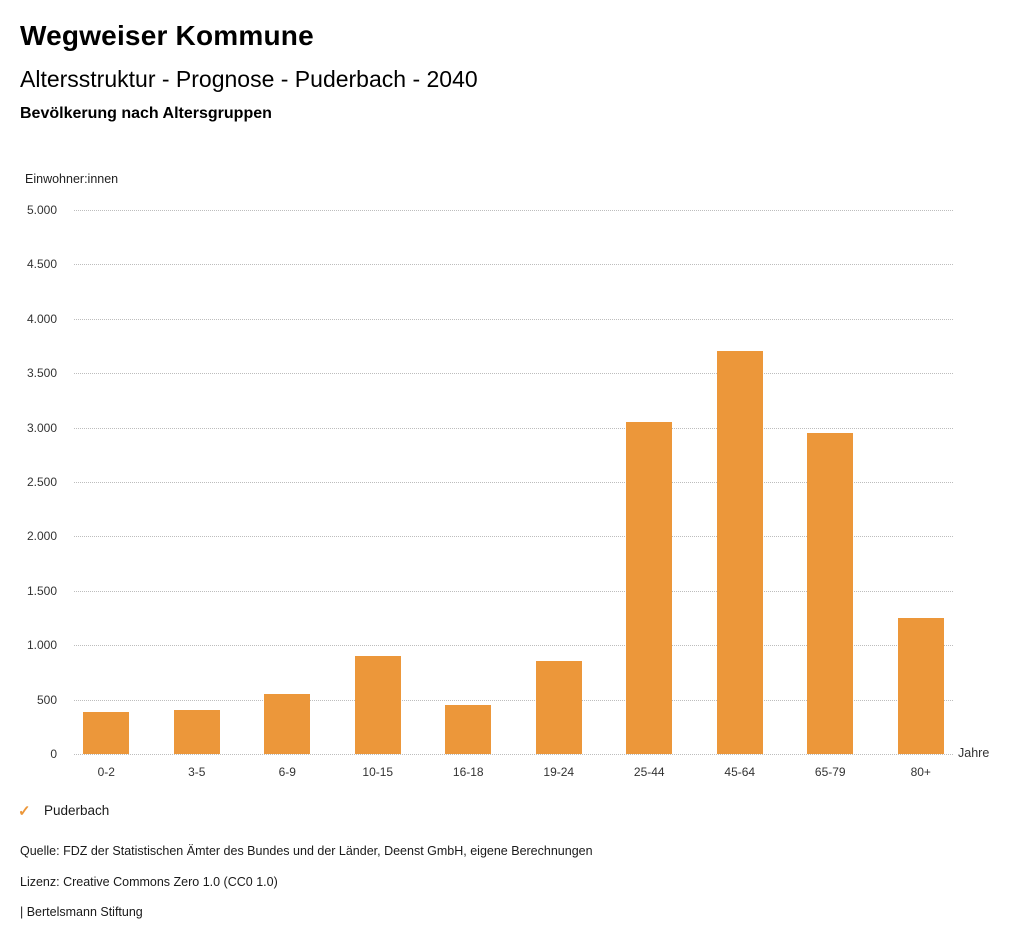  Describe the element at coordinates (53, 754) in the screenshot. I see `y-tick-label: 0` at that location.